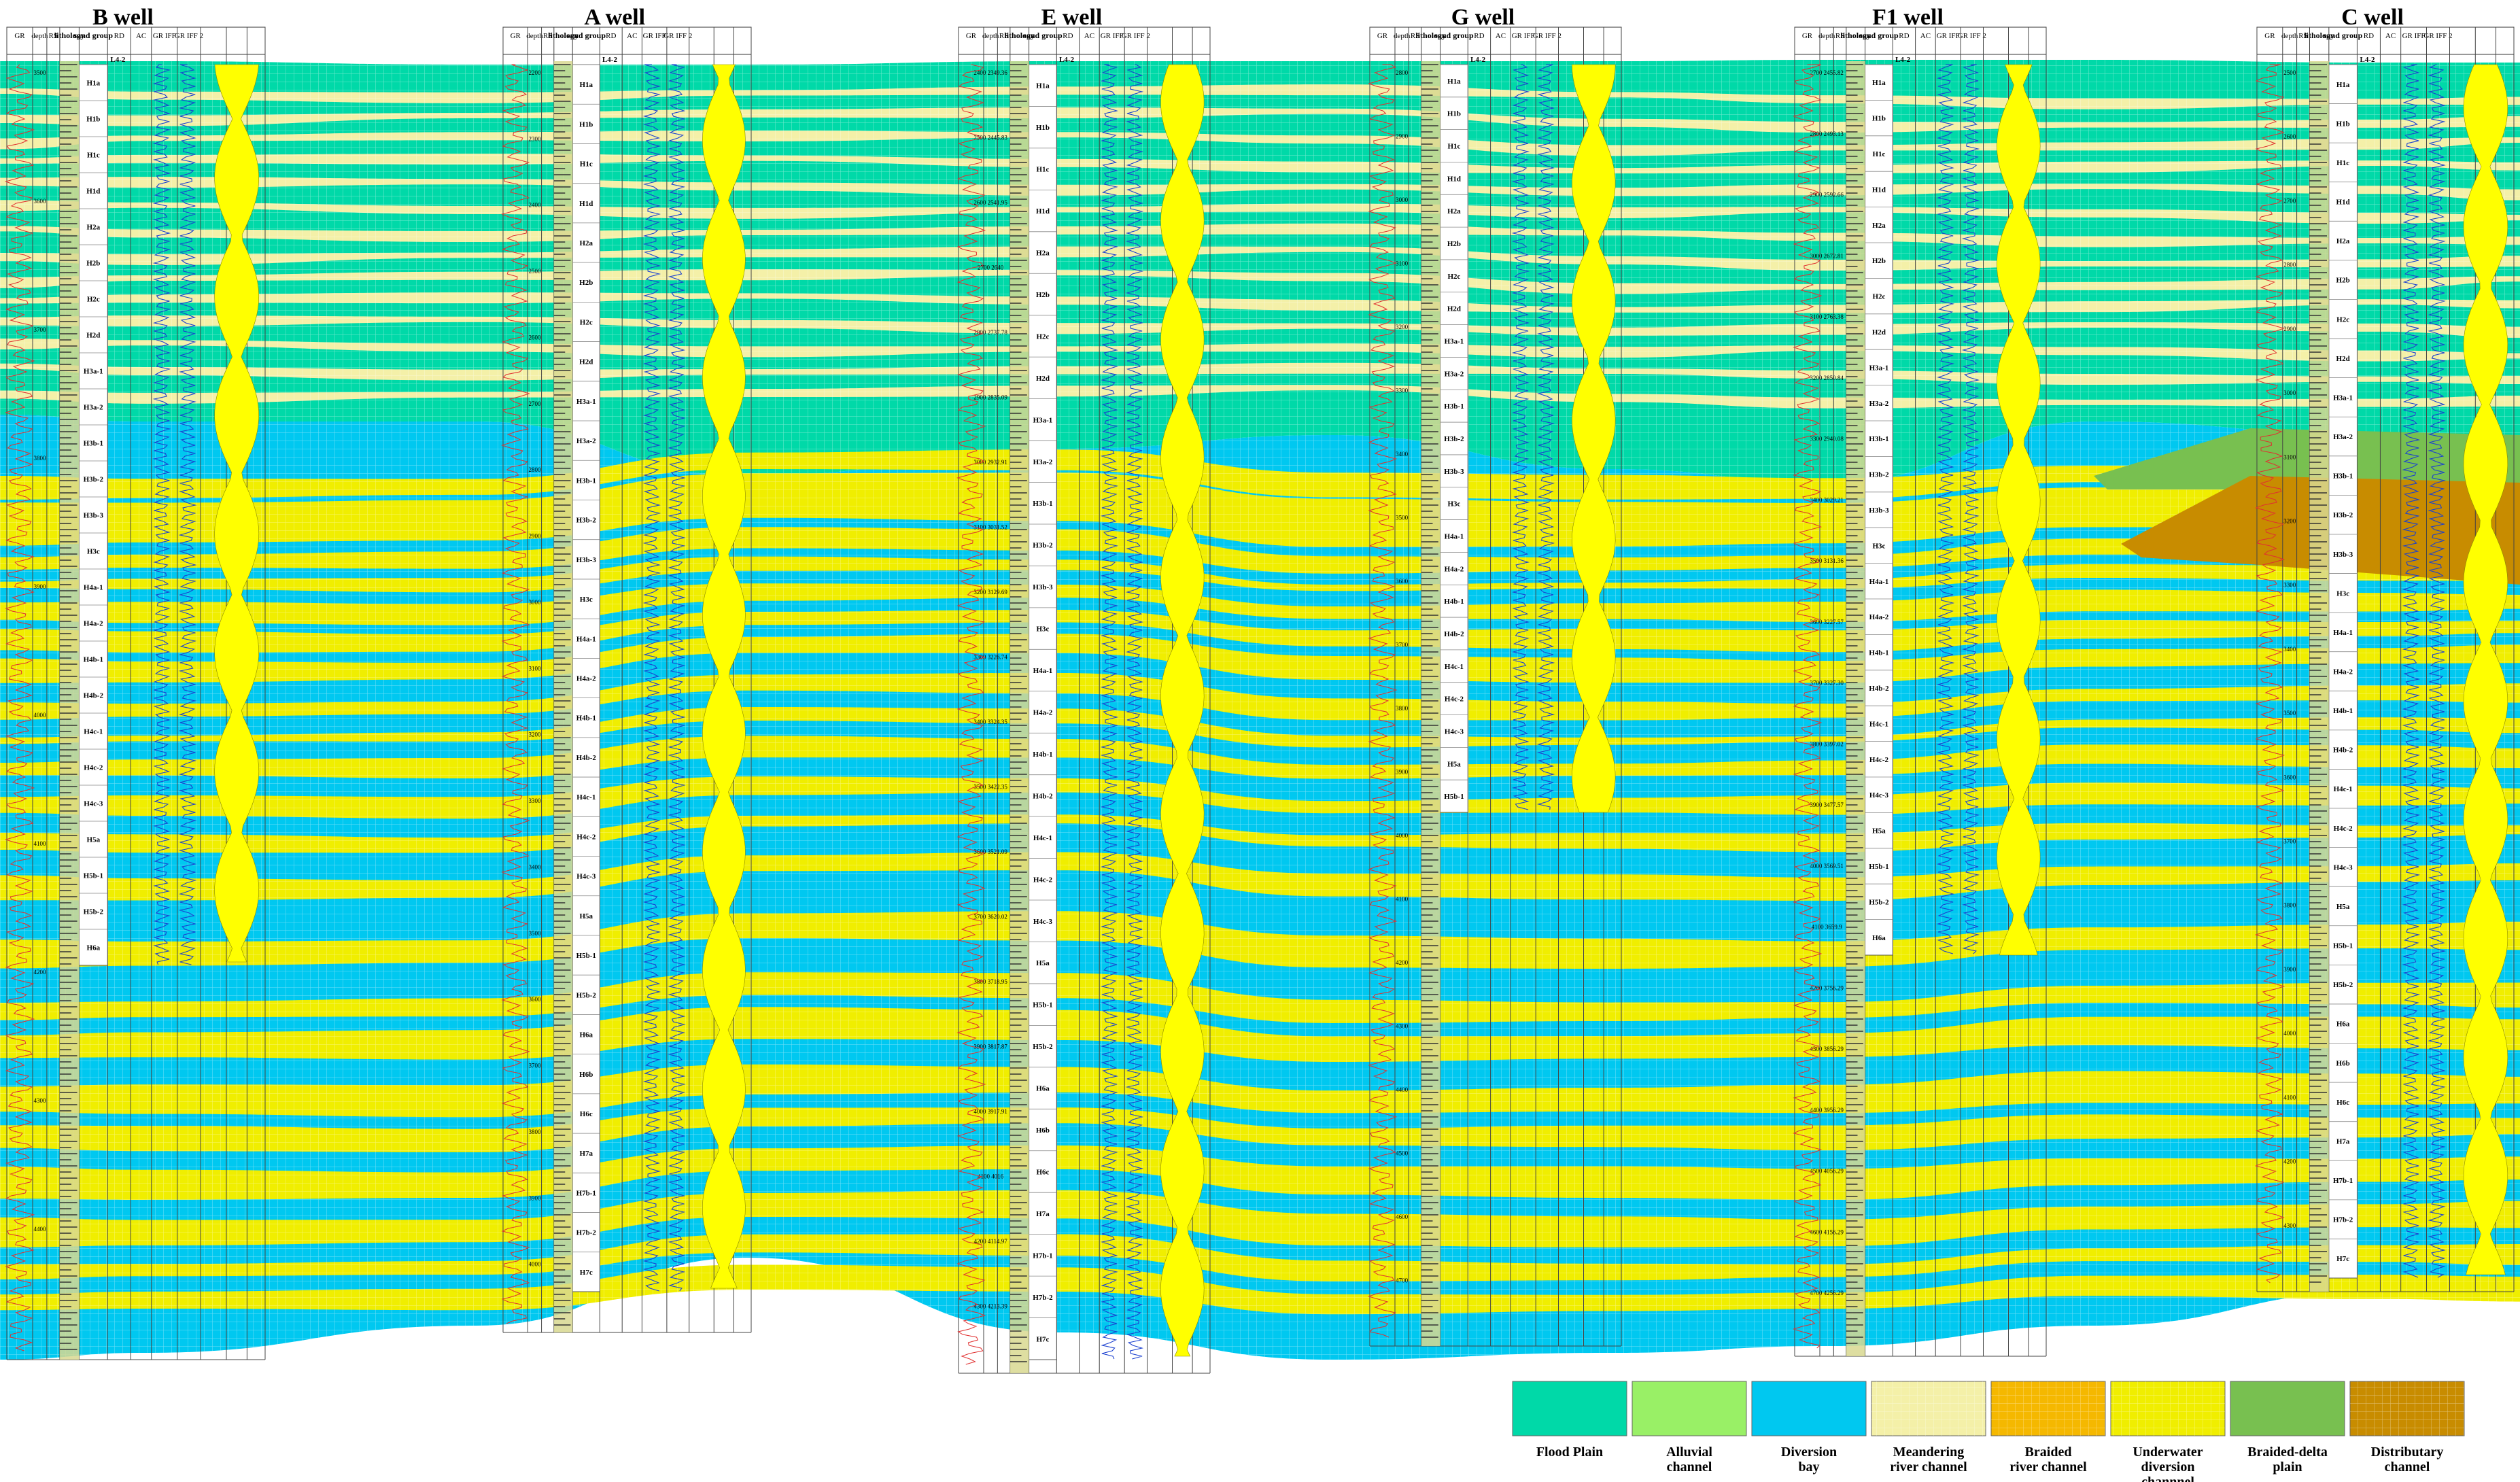 This screenshot has height=1482, width=2520. What do you see at coordinates (587, 995) in the screenshot?
I see `sand-zone-label: H5b-2` at bounding box center [587, 995].